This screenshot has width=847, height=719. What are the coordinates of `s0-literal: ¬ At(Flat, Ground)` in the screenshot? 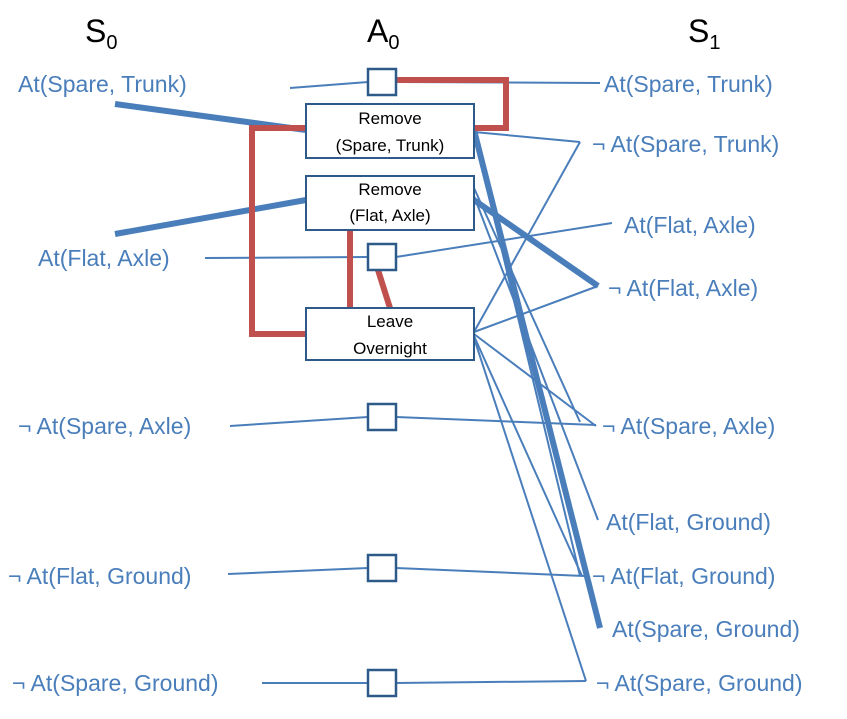 It's located at (99, 576).